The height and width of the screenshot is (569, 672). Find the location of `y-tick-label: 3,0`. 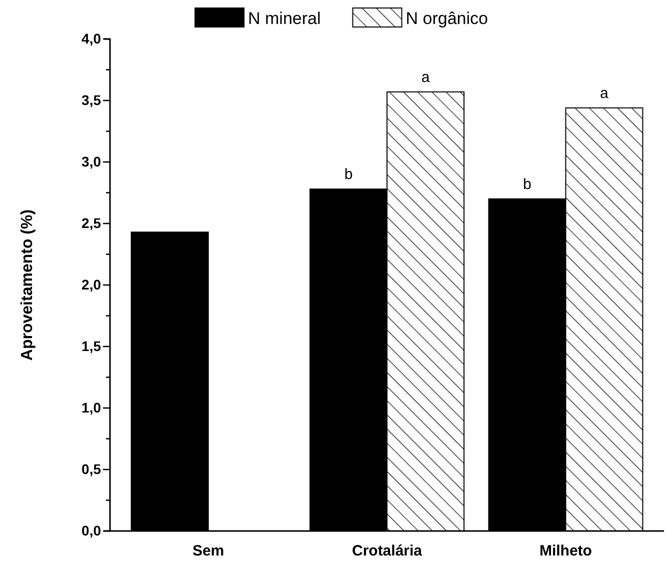

y-tick-label: 3,0 is located at coordinates (92, 161).